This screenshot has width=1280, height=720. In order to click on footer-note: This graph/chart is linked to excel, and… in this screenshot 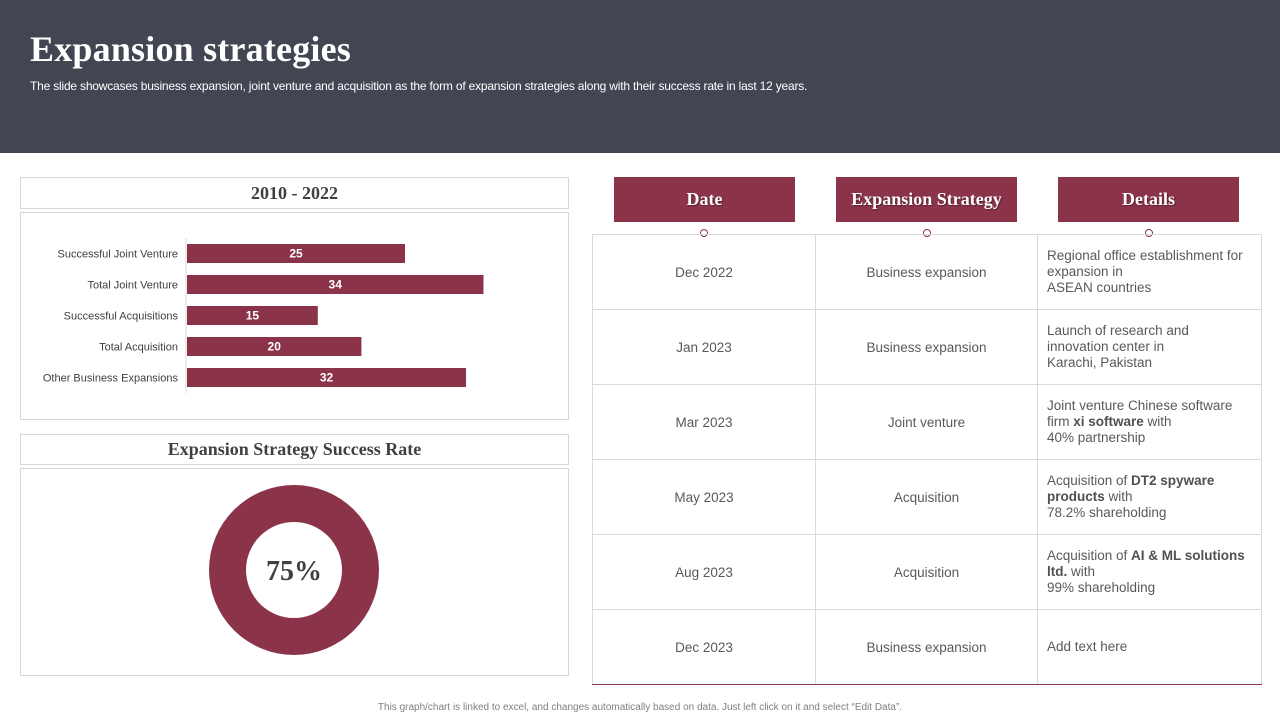, I will do `click(640, 707)`.